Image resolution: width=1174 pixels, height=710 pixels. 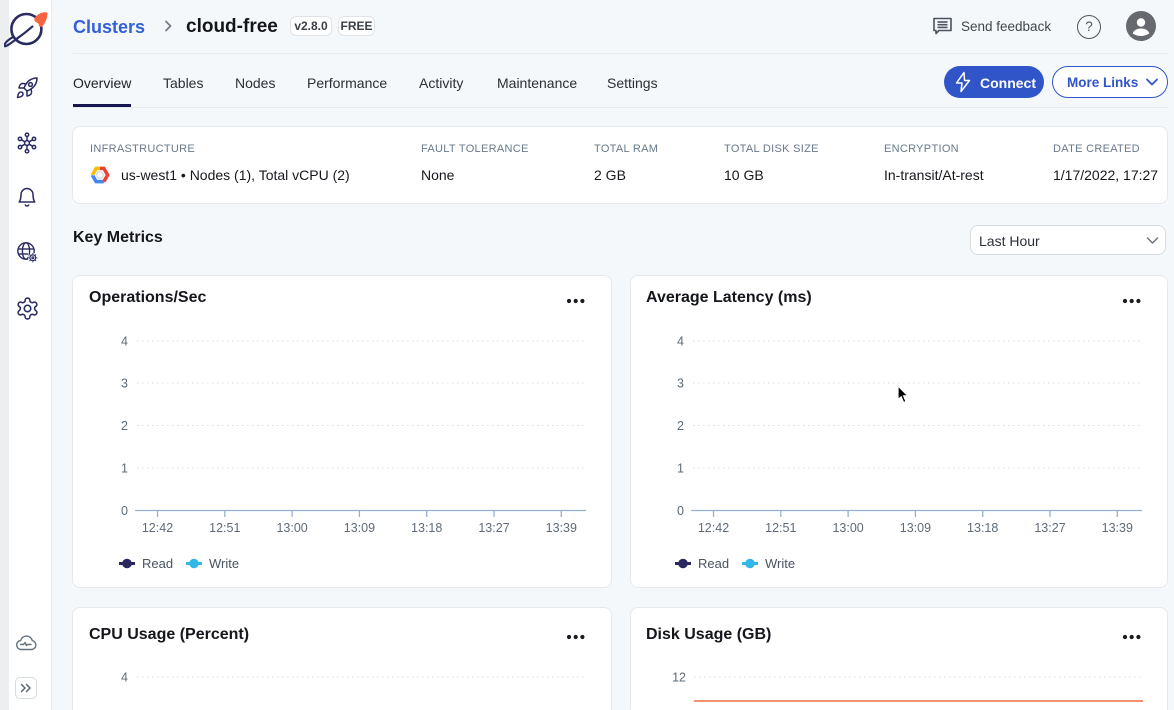 I want to click on svg-text: 12, so click(x=679, y=678).